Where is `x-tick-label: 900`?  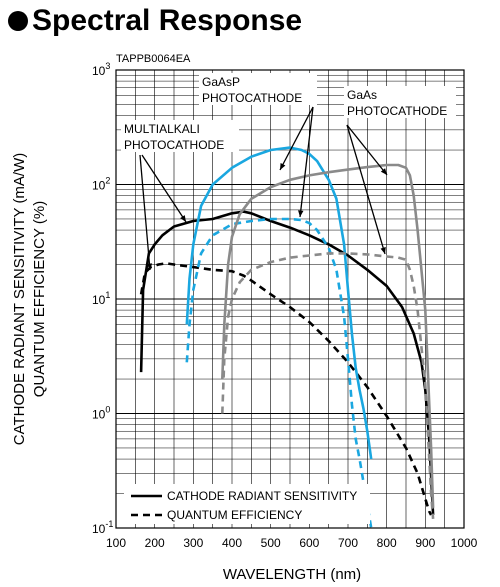 x-tick-label: 900 is located at coordinates (425, 543).